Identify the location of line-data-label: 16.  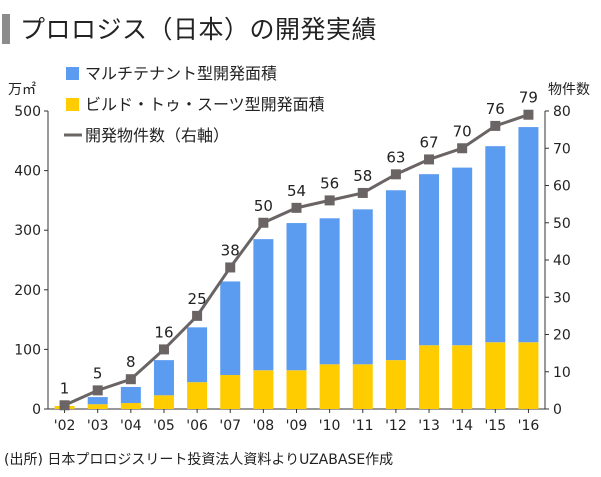
(163, 332).